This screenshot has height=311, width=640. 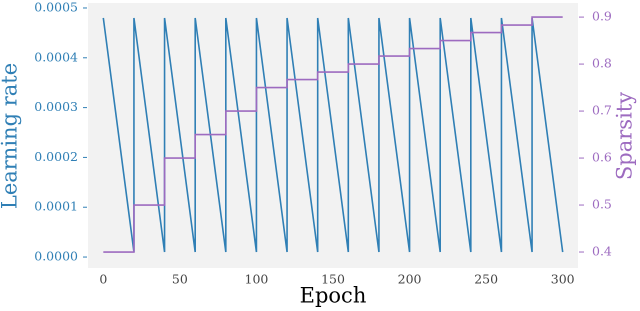 What do you see at coordinates (410, 279) in the screenshot?
I see `x-tick-label: 200` at bounding box center [410, 279].